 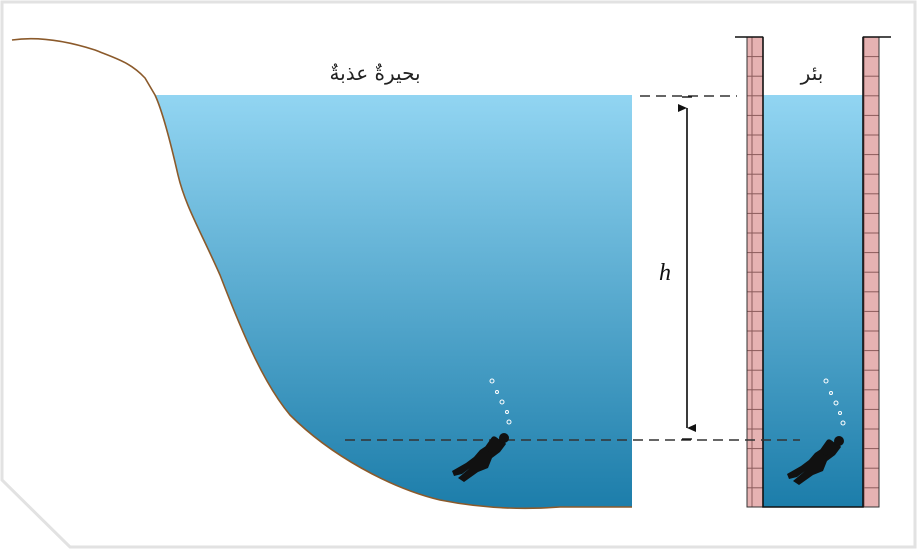 What do you see at coordinates (667, 402) in the screenshot?
I see `bubbles` at bounding box center [667, 402].